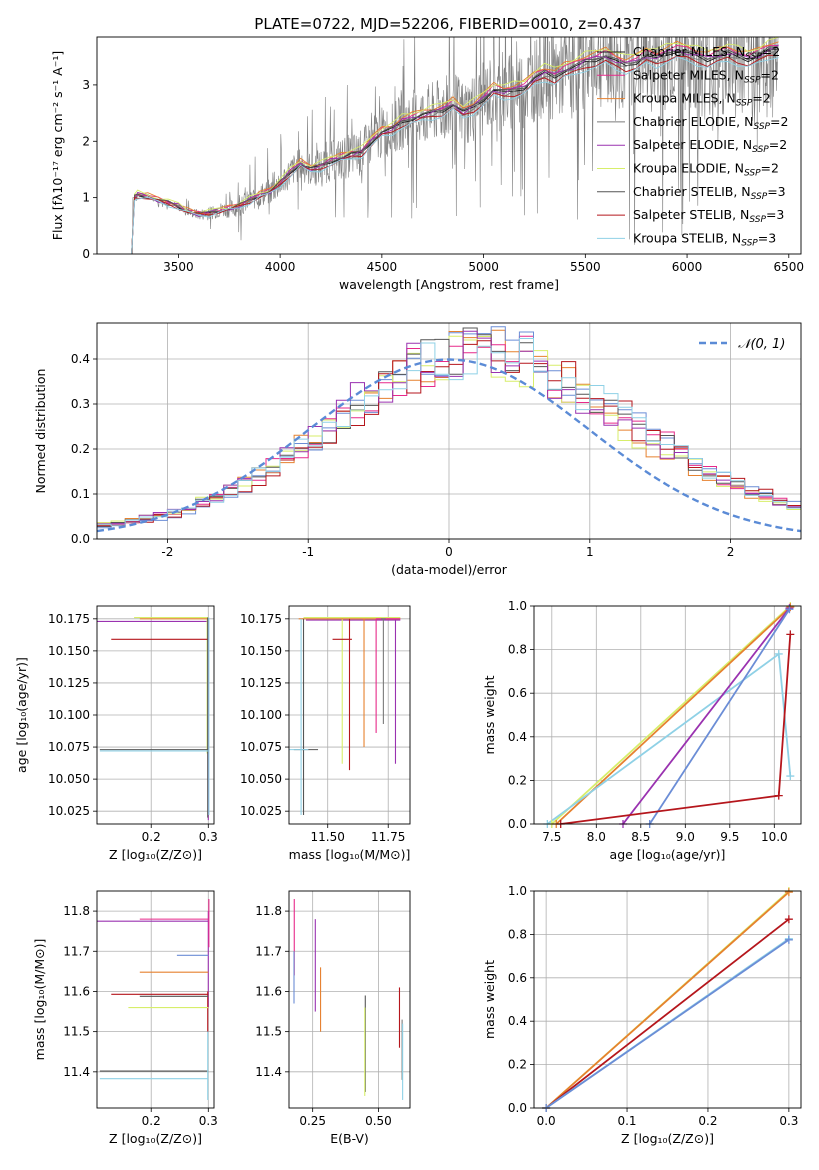 Image resolution: width=819 pixels, height=1170 pixels. What do you see at coordinates (261, 779) in the screenshot?
I see `y-tick-label: 10.050` at bounding box center [261, 779].